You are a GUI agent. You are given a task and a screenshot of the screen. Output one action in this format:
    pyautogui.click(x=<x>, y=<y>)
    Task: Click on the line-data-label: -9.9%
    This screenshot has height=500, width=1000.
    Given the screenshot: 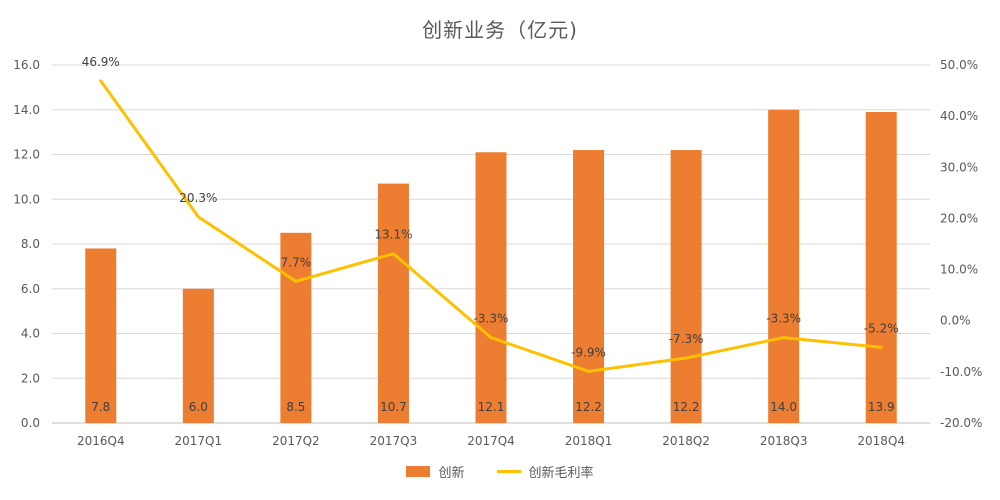 What is the action you would take?
    pyautogui.click(x=588, y=352)
    